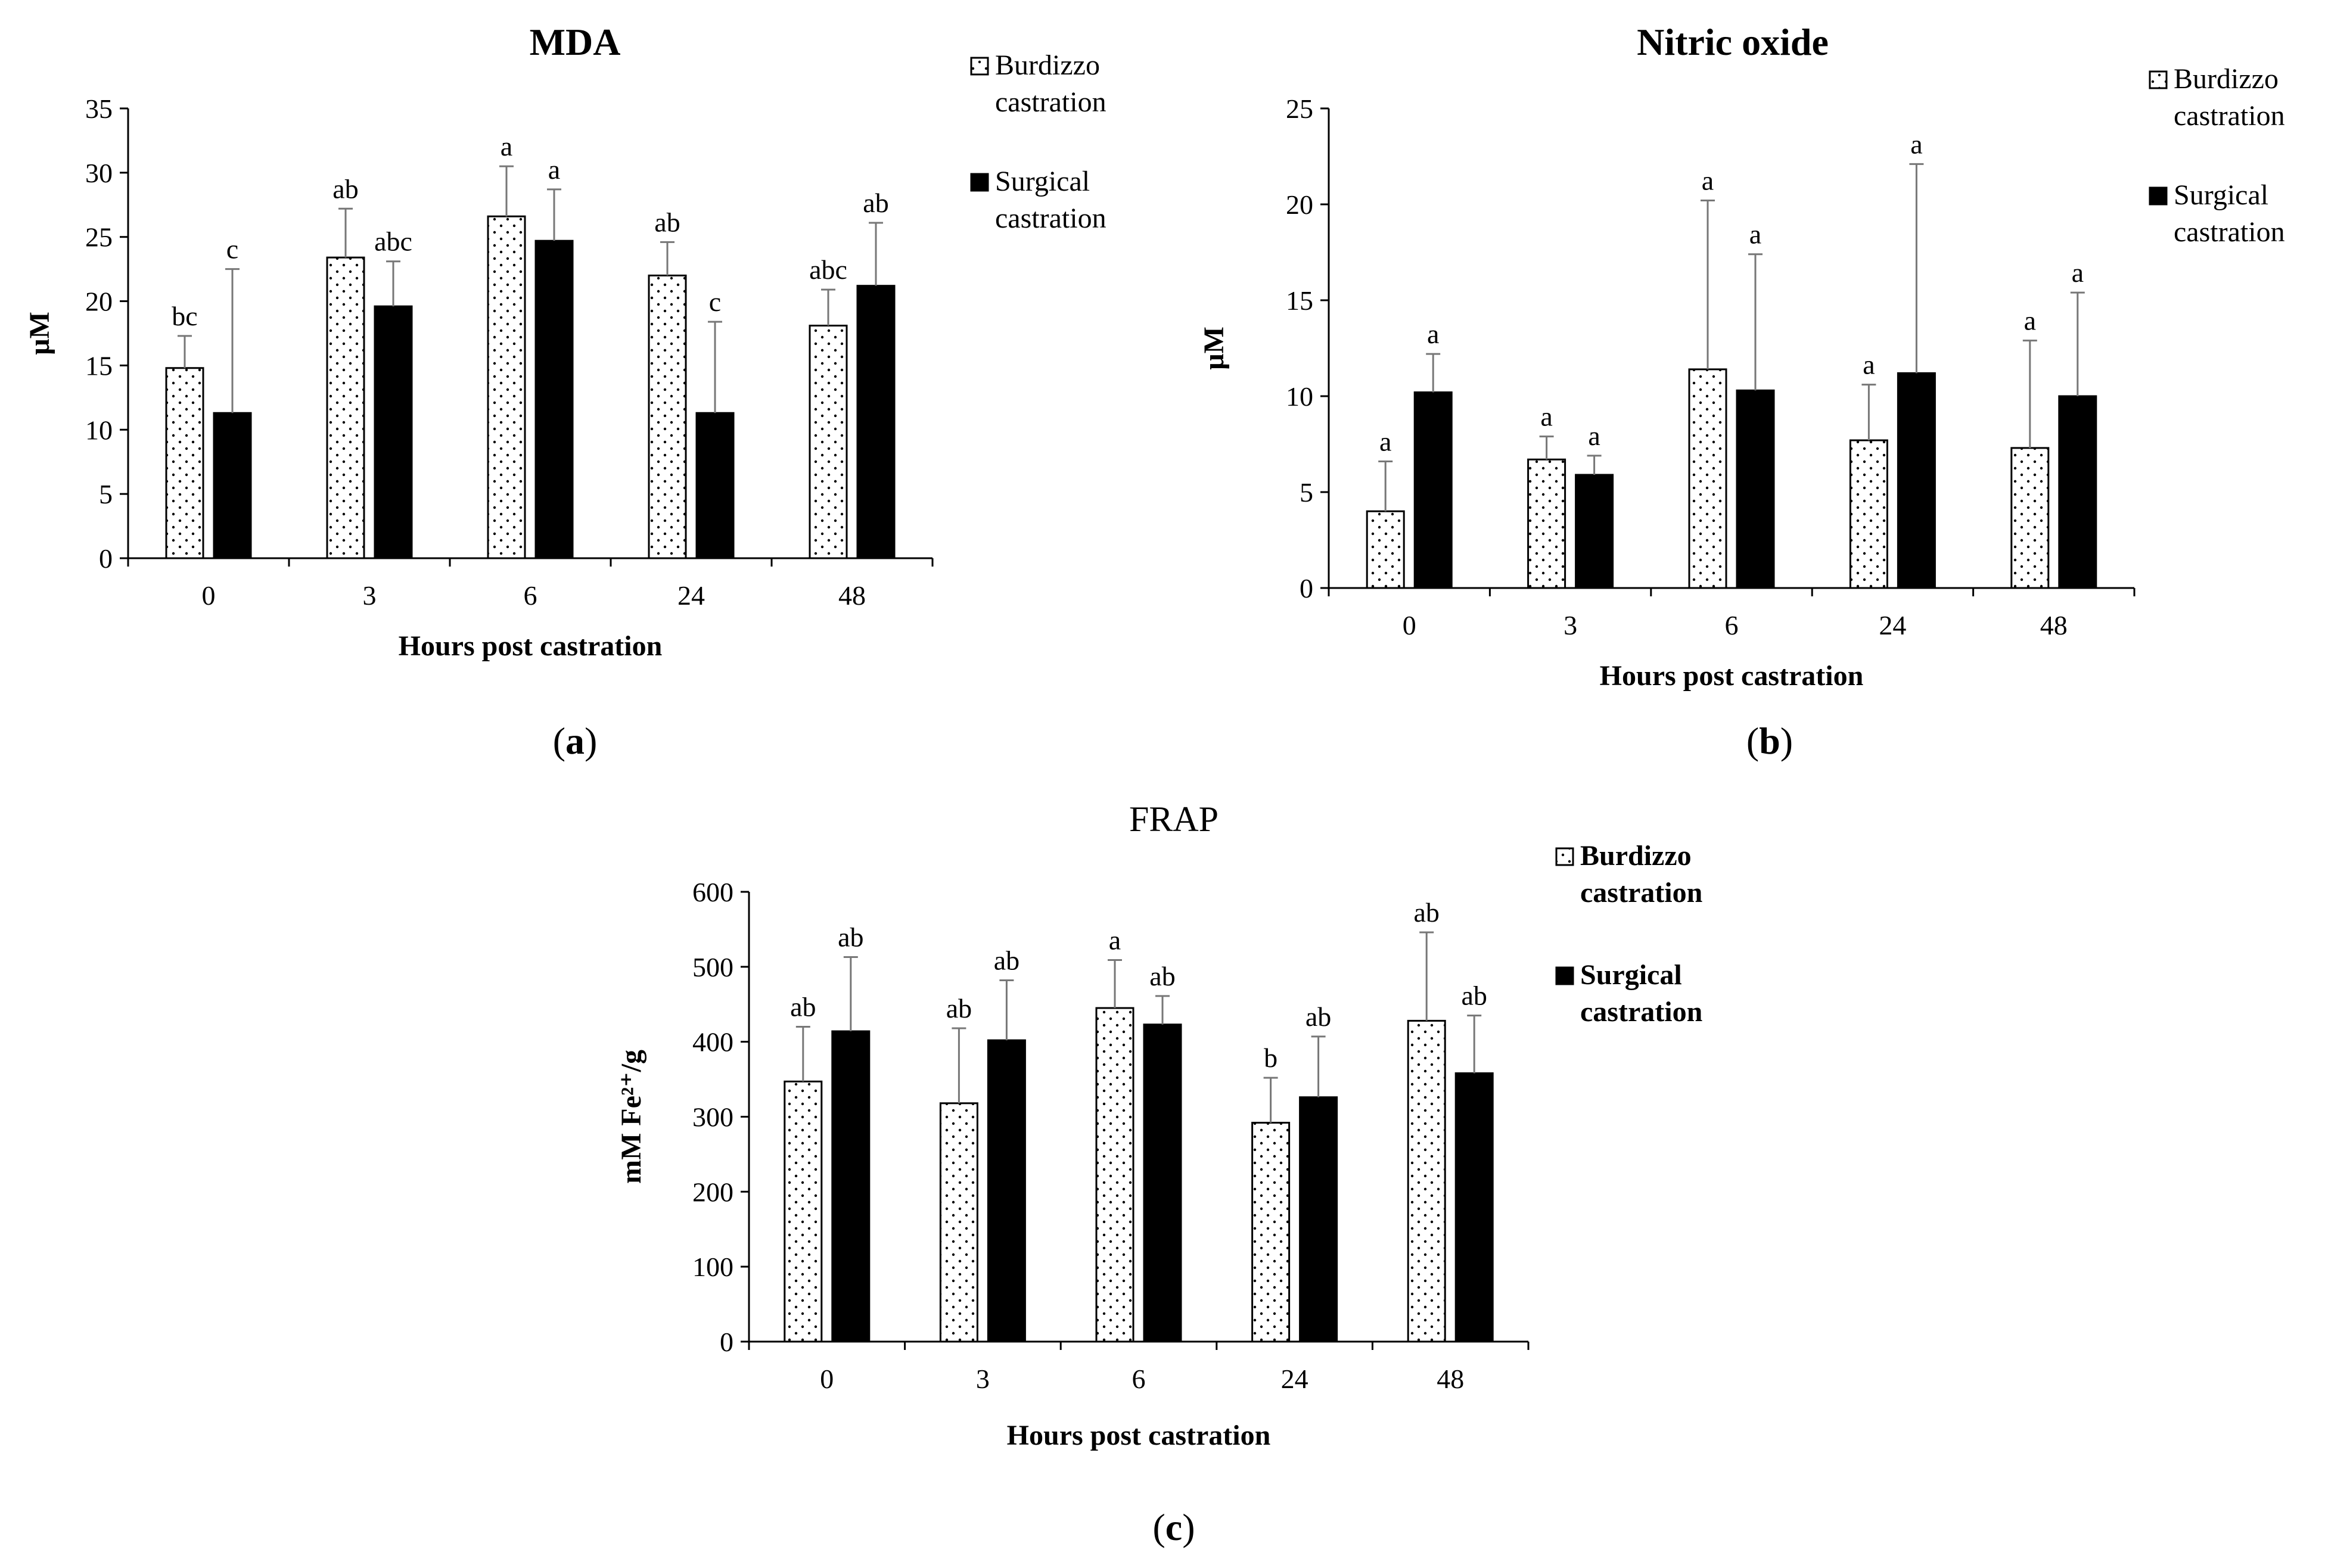  I want to click on y-tick-label: 10, so click(99, 430).